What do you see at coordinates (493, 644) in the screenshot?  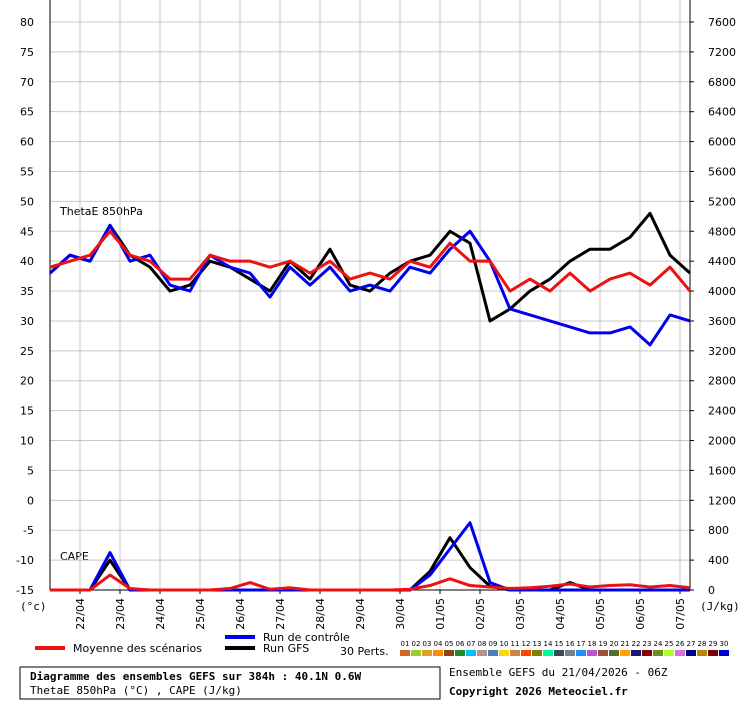 I see `perturbation-label: 09` at bounding box center [493, 644].